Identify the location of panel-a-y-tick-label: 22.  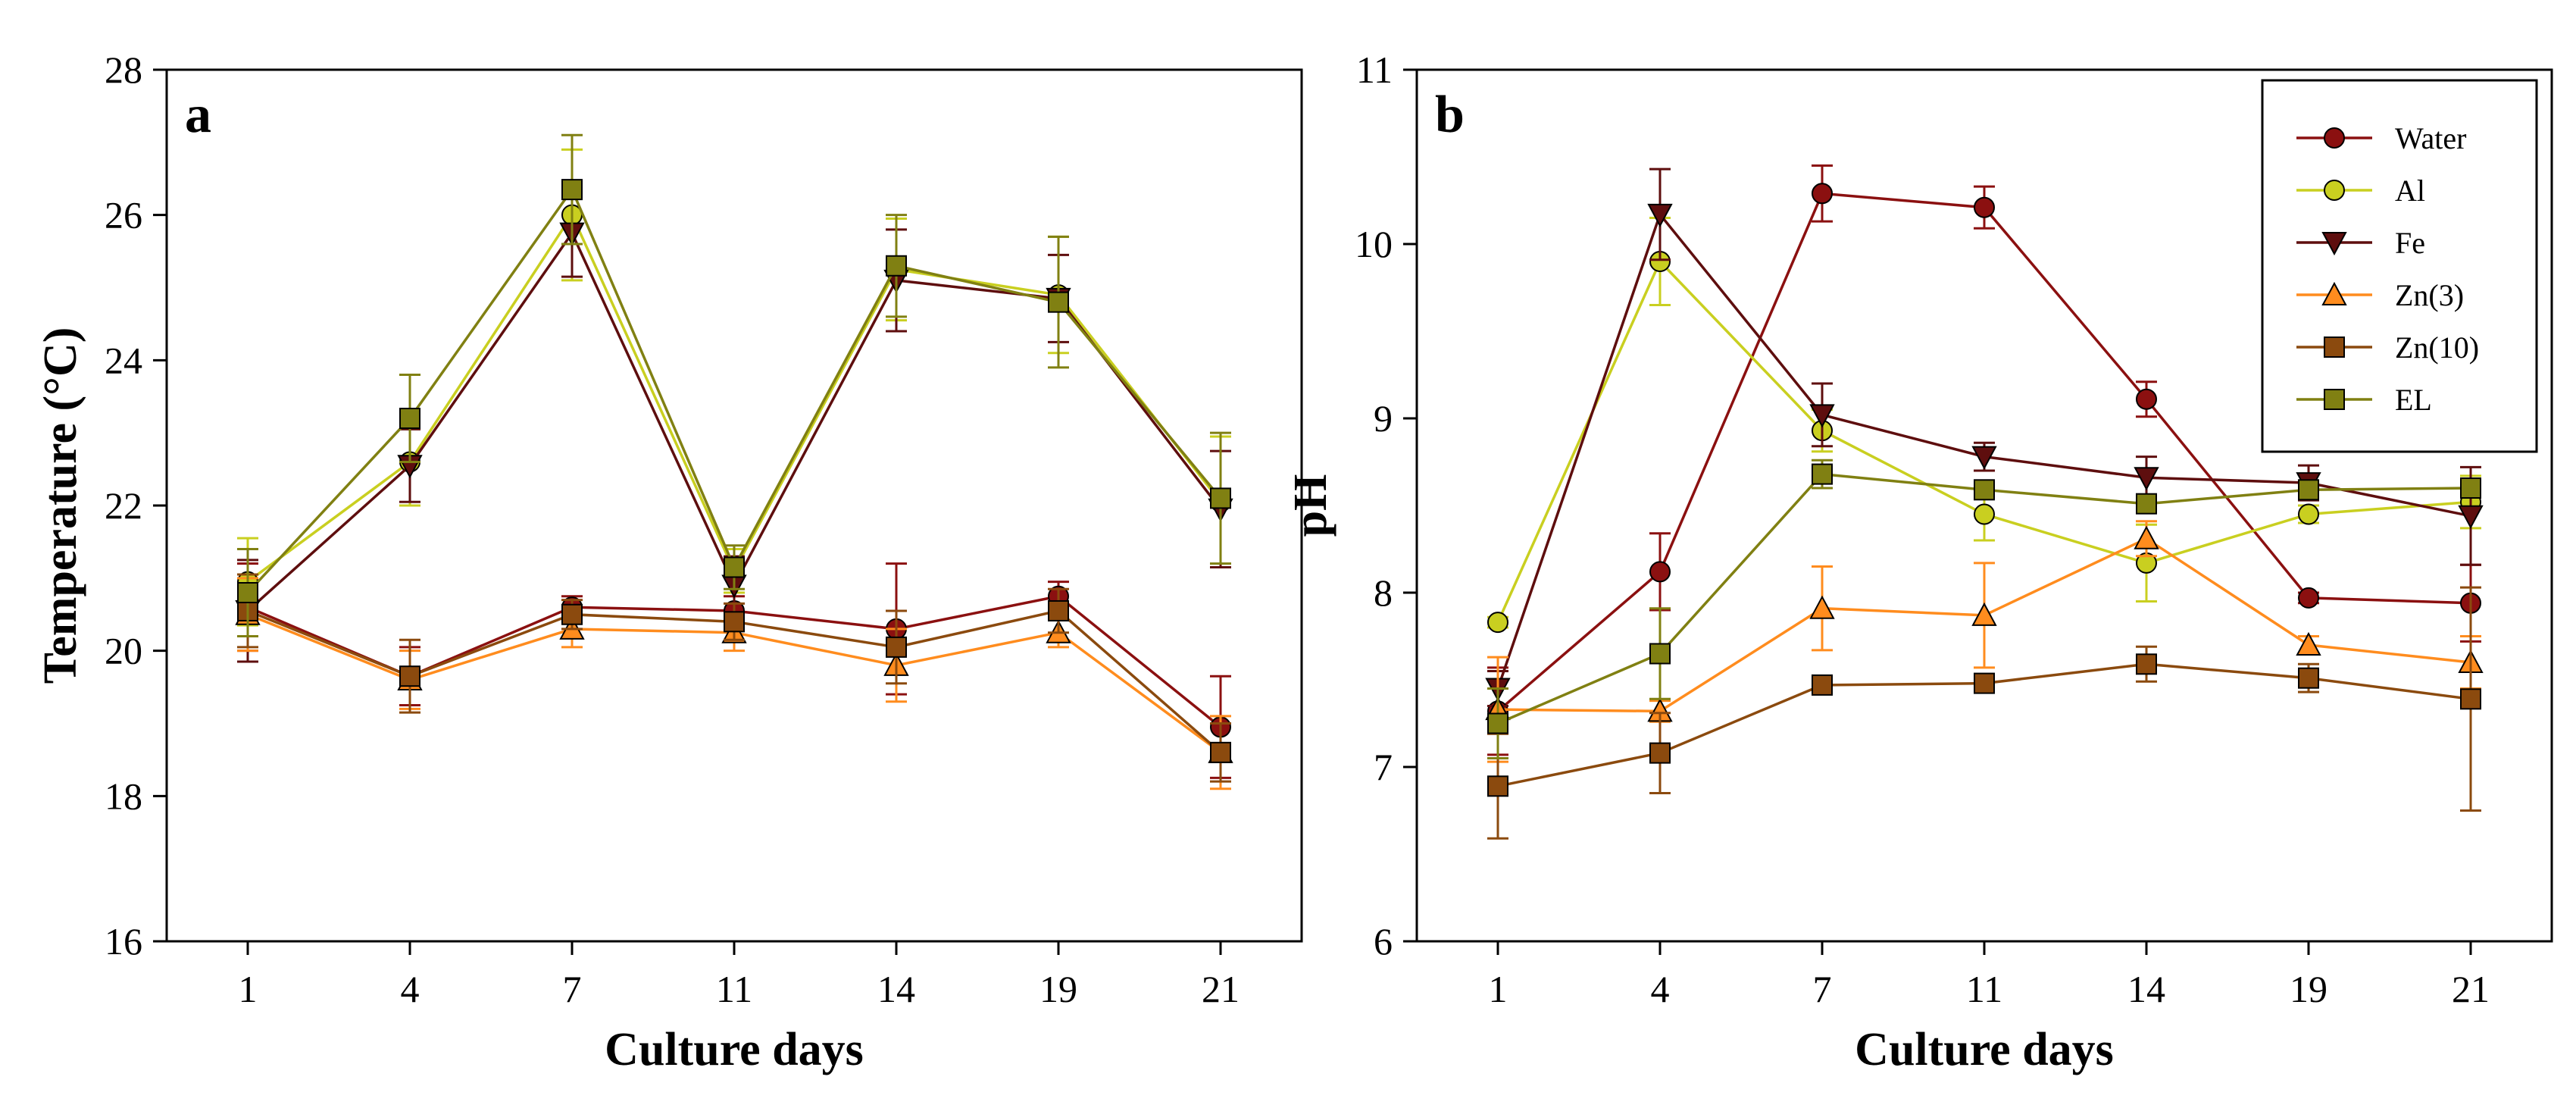
(123, 505).